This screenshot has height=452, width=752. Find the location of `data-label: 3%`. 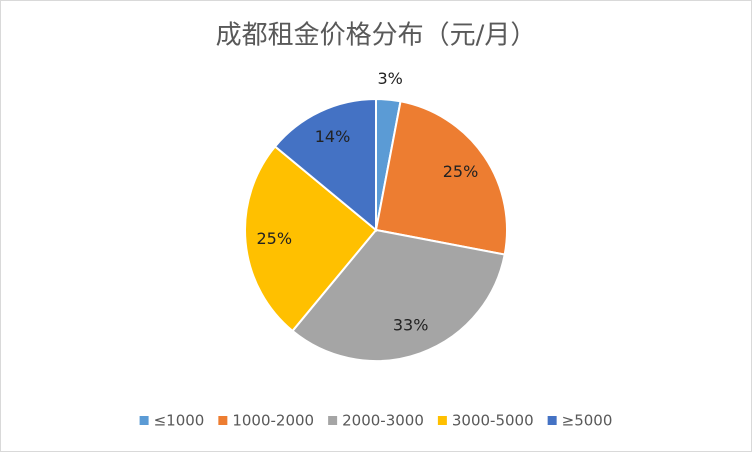

data-label: 3% is located at coordinates (390, 78).